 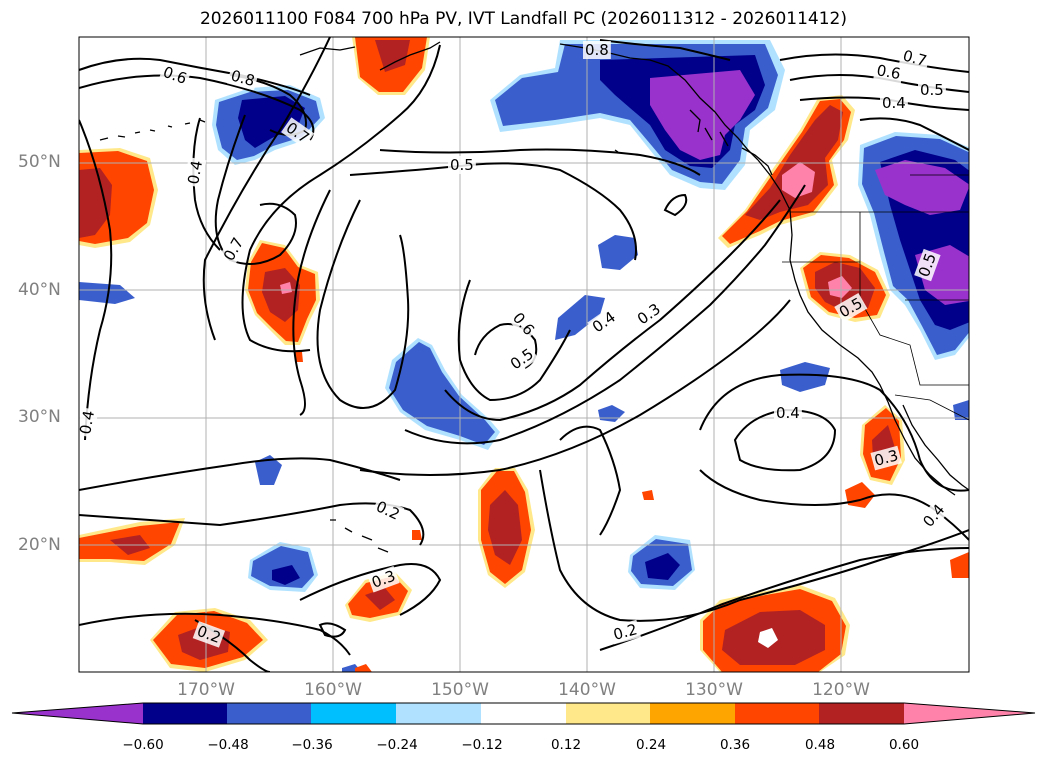 What do you see at coordinates (312, 745) in the screenshot?
I see `colorbar-tick-label: −0.36` at bounding box center [312, 745].